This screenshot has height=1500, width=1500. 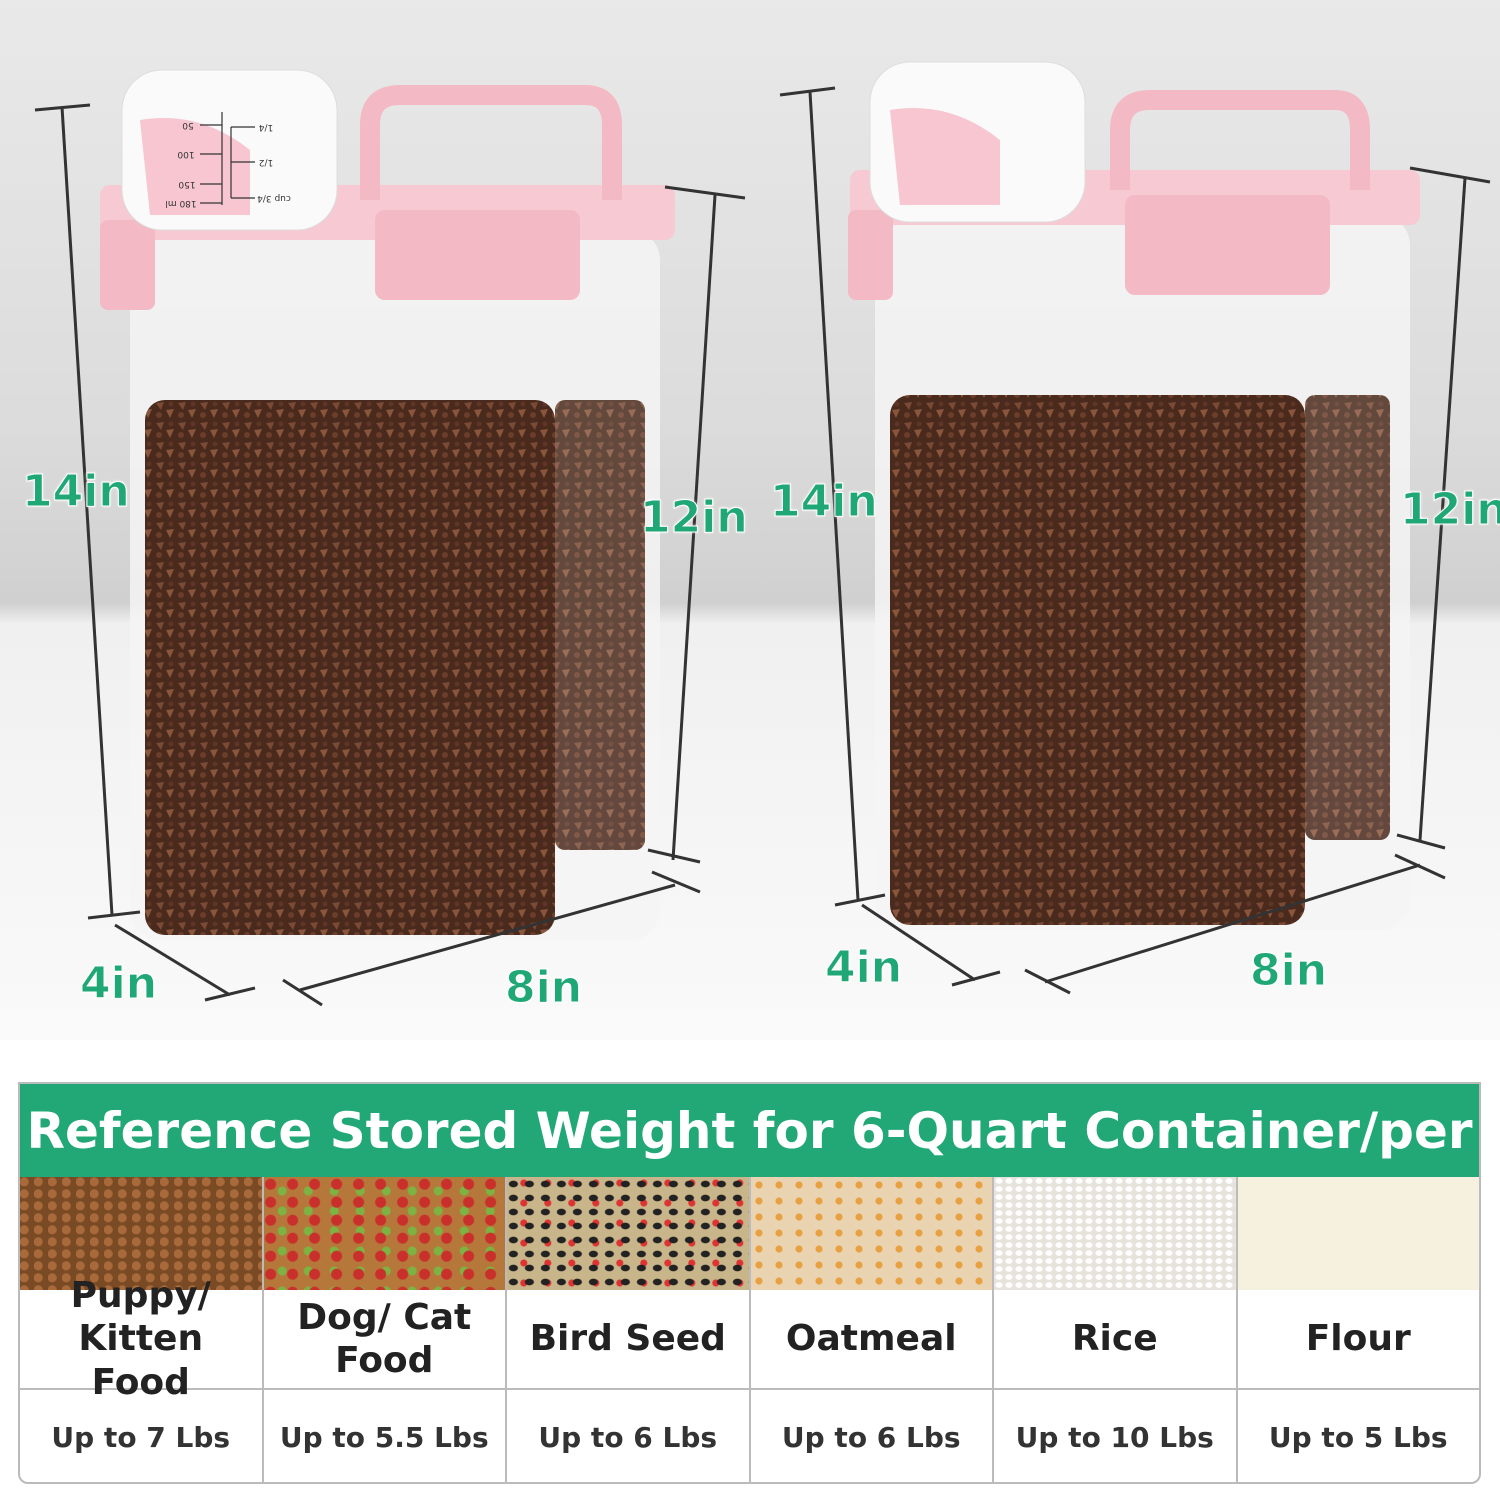 I want to click on item-name: Puppy/ Kitten Food, so click(x=141, y=1339).